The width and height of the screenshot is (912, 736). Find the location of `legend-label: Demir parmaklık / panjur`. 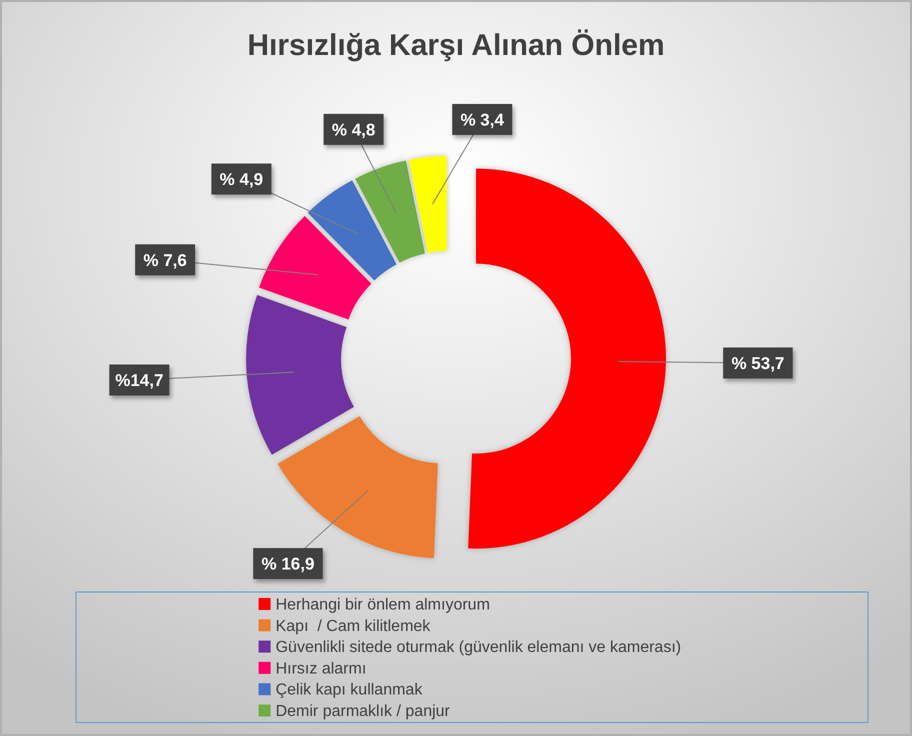

legend-label: Demir parmaklık / panjur is located at coordinates (363, 711).